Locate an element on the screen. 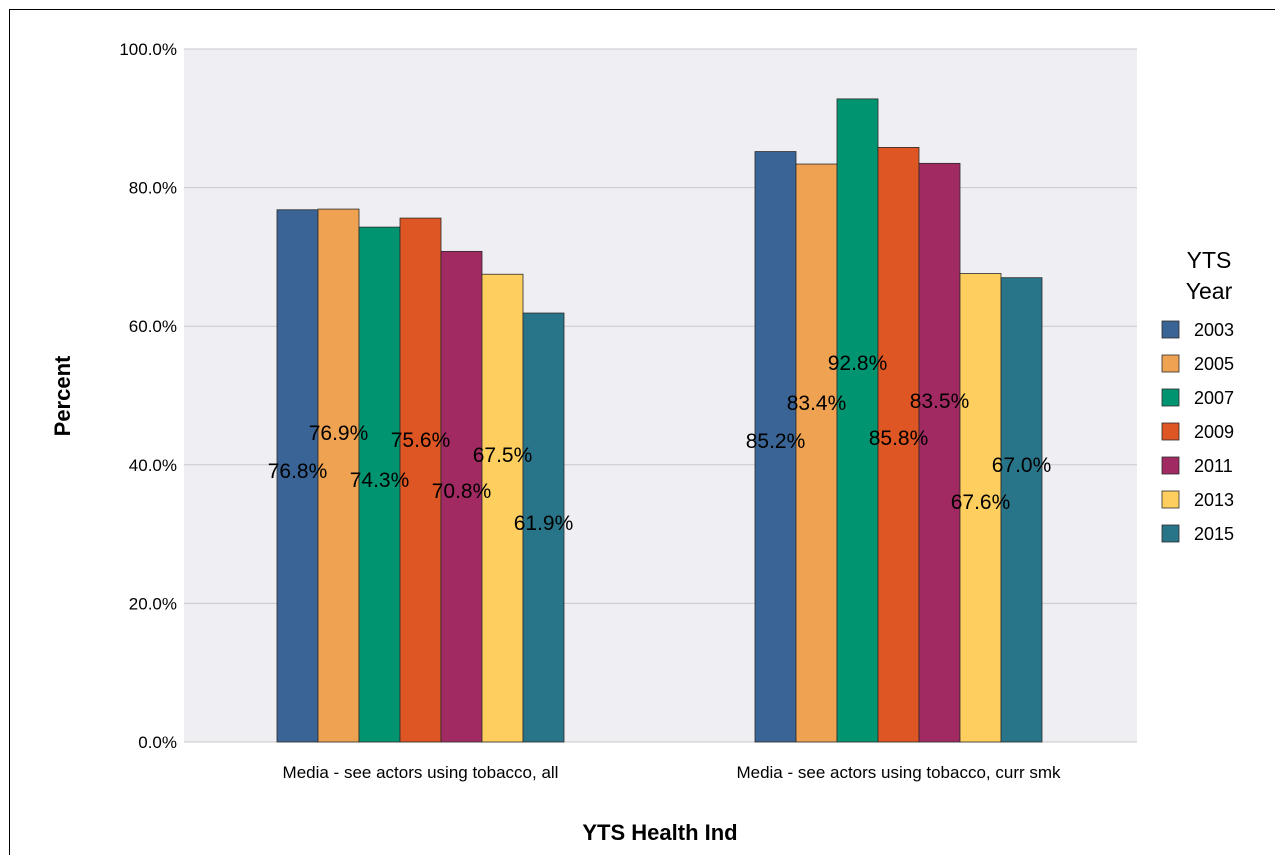  legend-swatch-2015 is located at coordinates (1170, 533).